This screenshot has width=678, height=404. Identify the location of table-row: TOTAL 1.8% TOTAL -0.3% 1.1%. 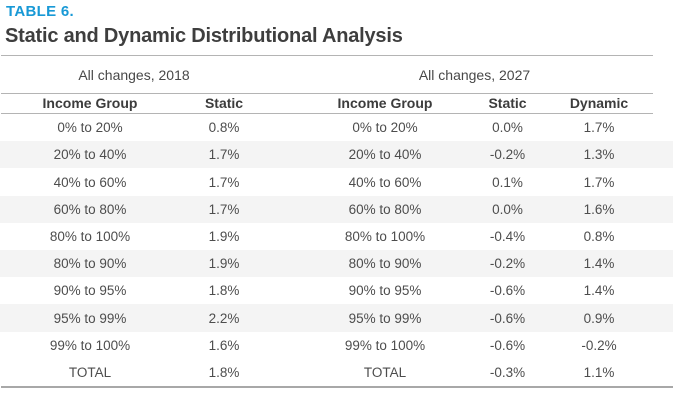
(336, 372).